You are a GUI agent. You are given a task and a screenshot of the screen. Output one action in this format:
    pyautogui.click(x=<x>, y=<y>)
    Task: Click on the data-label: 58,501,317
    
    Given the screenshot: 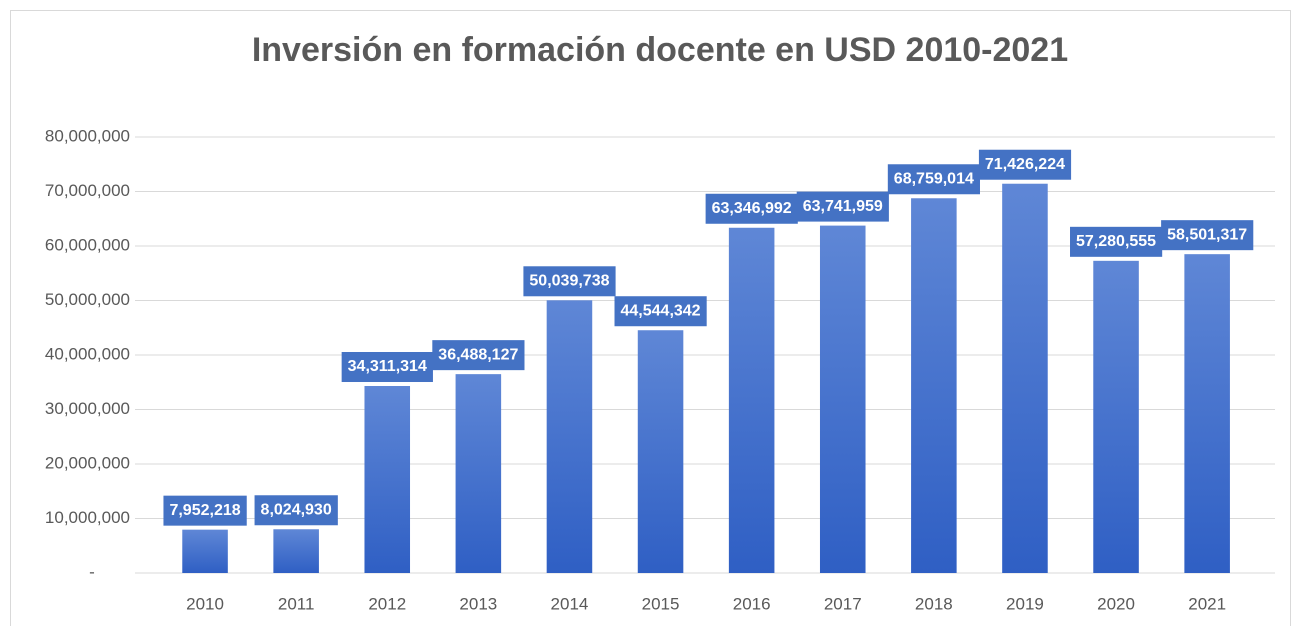 What is the action you would take?
    pyautogui.click(x=1207, y=234)
    